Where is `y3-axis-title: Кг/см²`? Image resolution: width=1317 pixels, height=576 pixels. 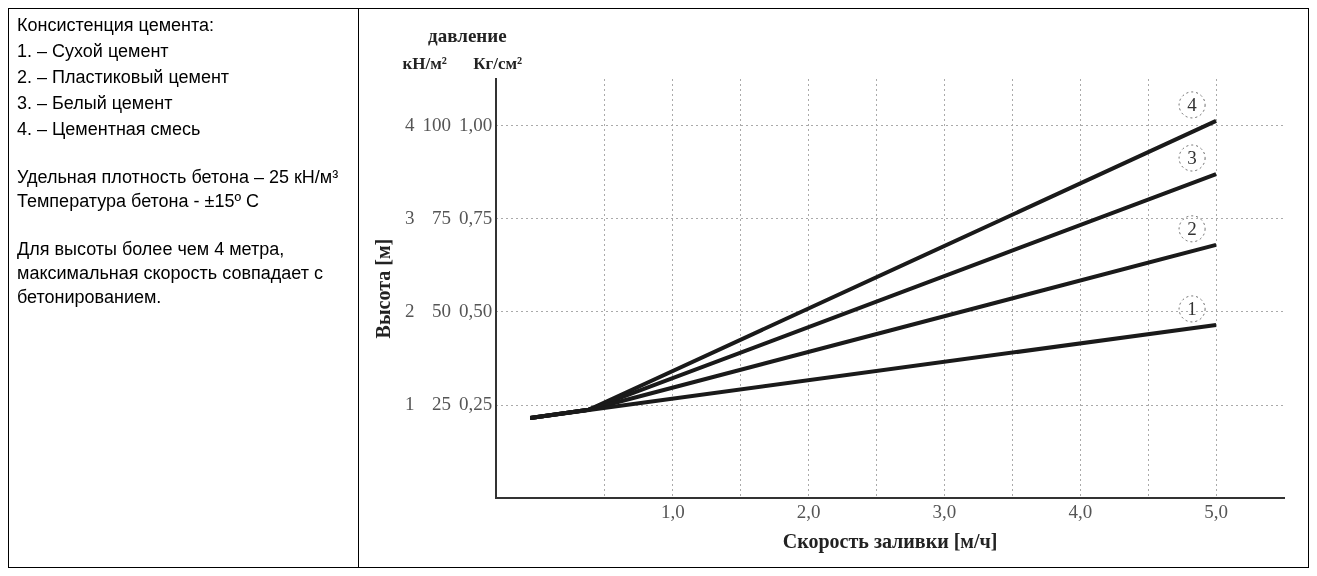 y3-axis-title: Кг/см² is located at coordinates (498, 63).